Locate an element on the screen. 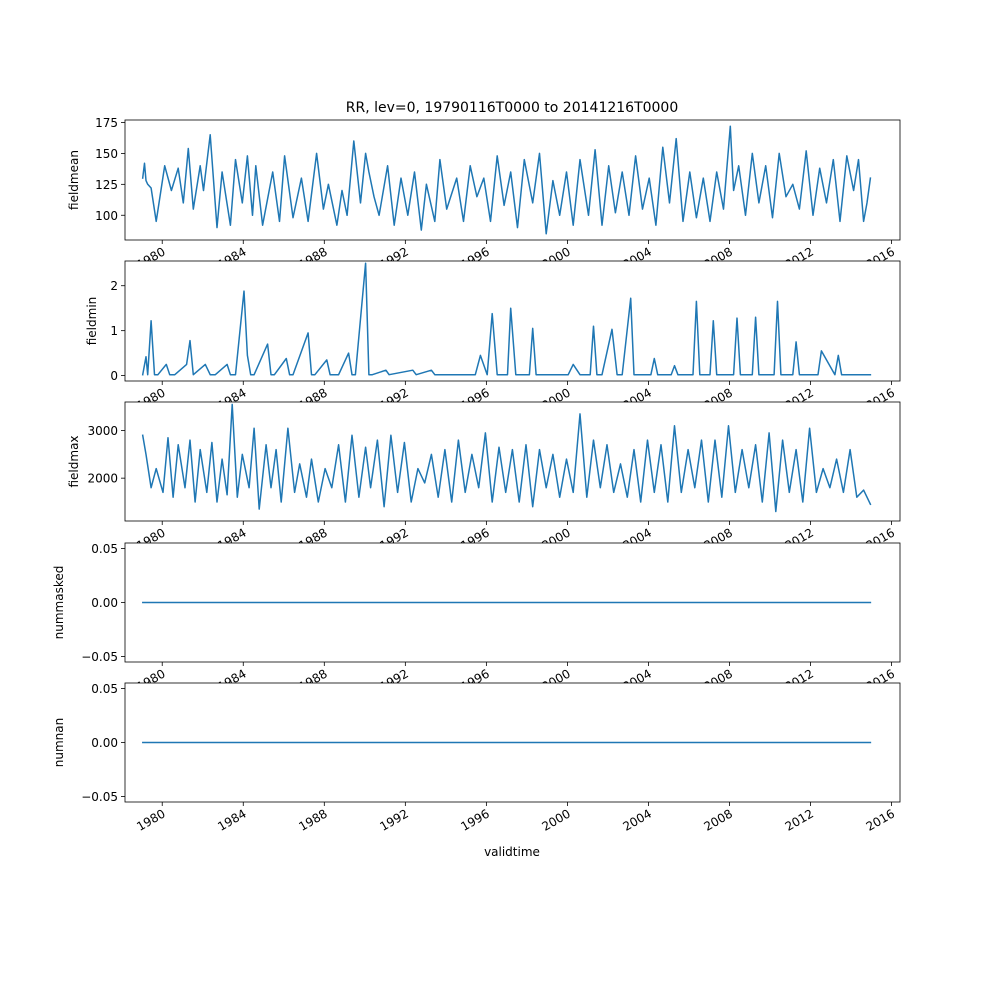  x-tick-label: 2000 is located at coordinates (555, 819).